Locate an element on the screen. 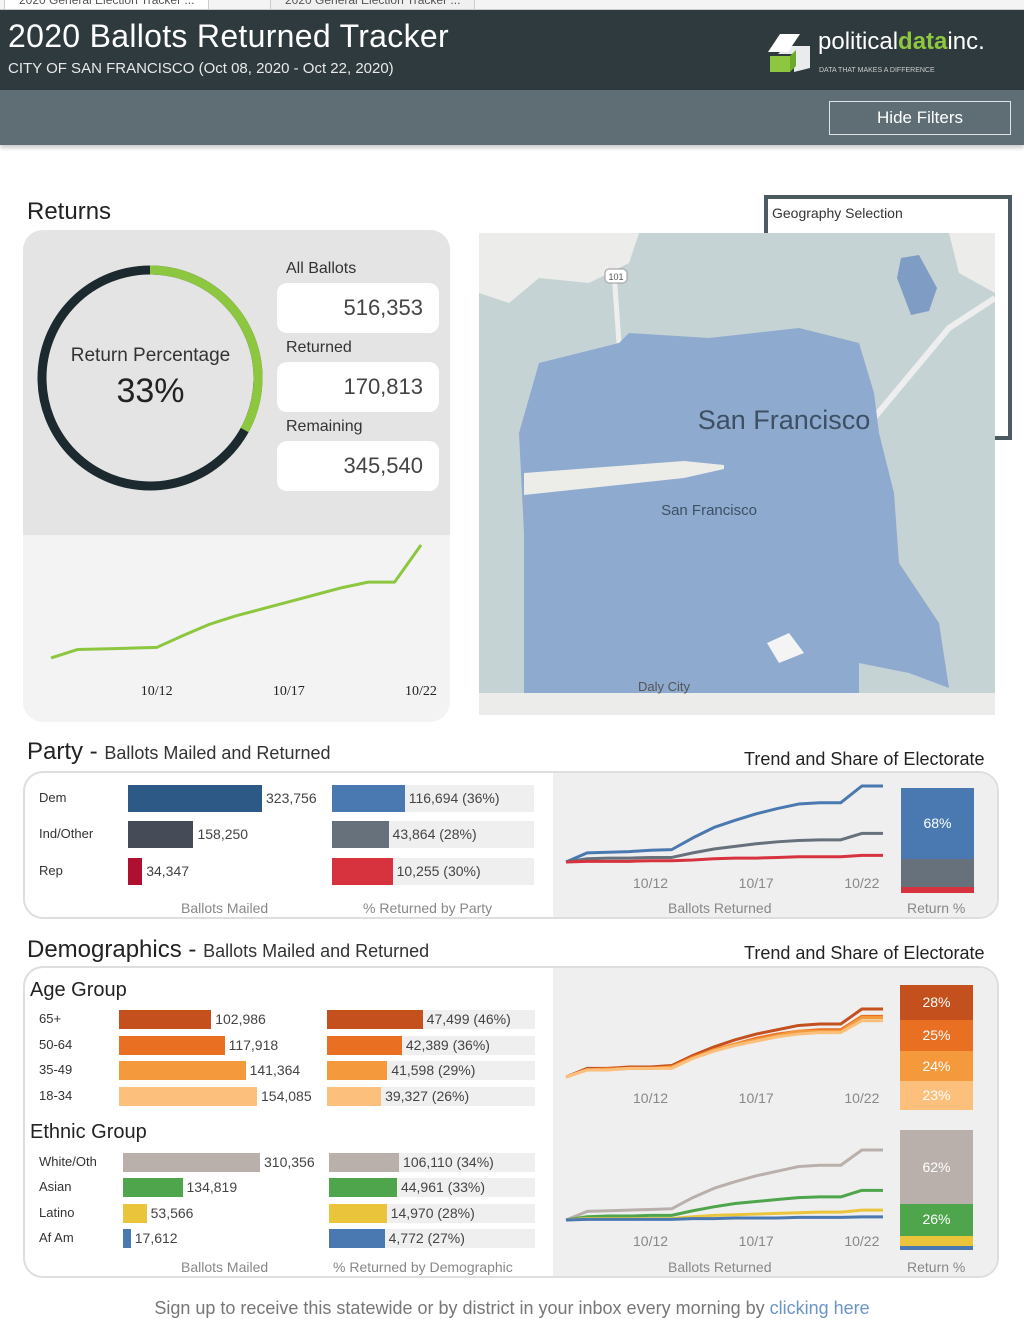  marin-land is located at coordinates (559, 268).